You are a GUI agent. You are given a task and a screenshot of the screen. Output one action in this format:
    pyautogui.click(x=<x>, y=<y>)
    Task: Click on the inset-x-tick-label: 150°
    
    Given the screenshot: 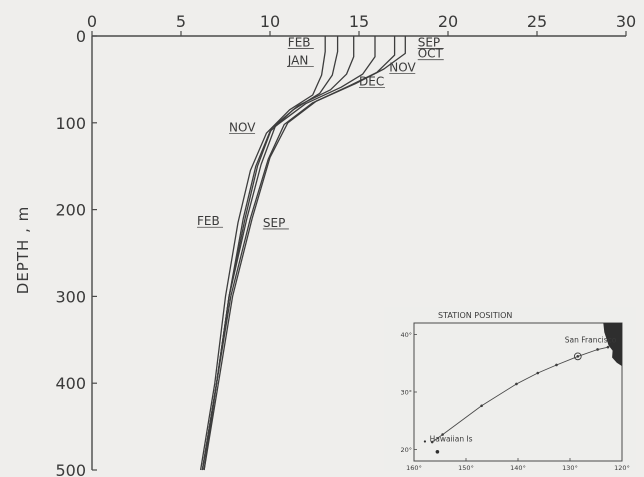 What is the action you would take?
    pyautogui.click(x=466, y=468)
    